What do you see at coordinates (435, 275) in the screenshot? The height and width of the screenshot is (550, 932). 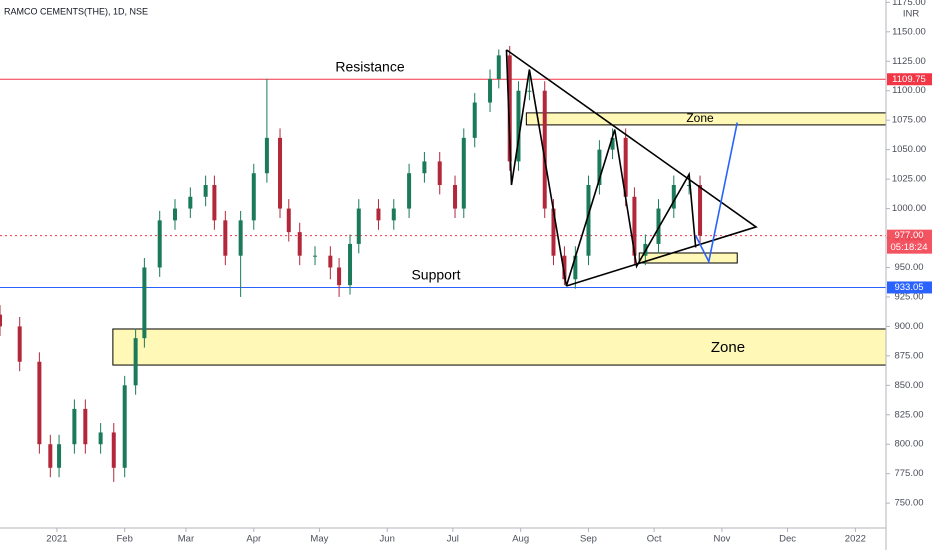 I see `annotation: Support` at bounding box center [435, 275].